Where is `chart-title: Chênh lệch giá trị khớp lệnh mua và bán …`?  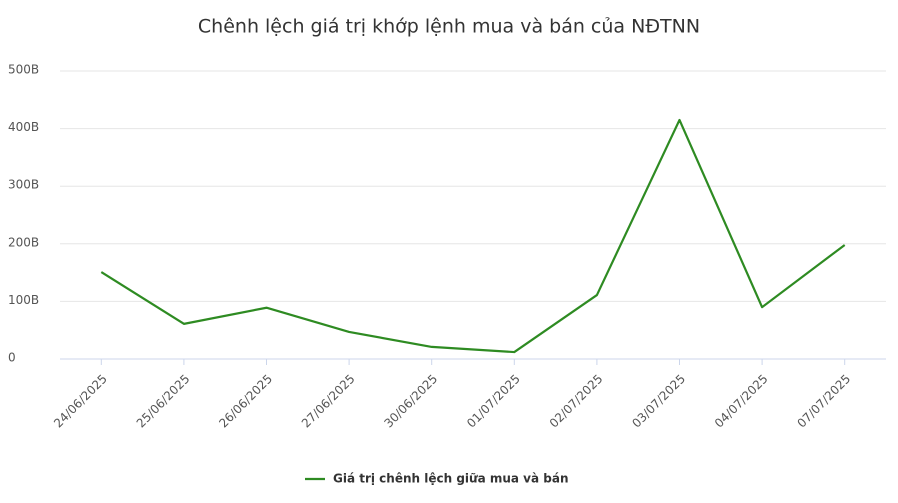
chart-title: Chênh lệch giá trị khớp lệnh mua và bán … is located at coordinates (449, 27).